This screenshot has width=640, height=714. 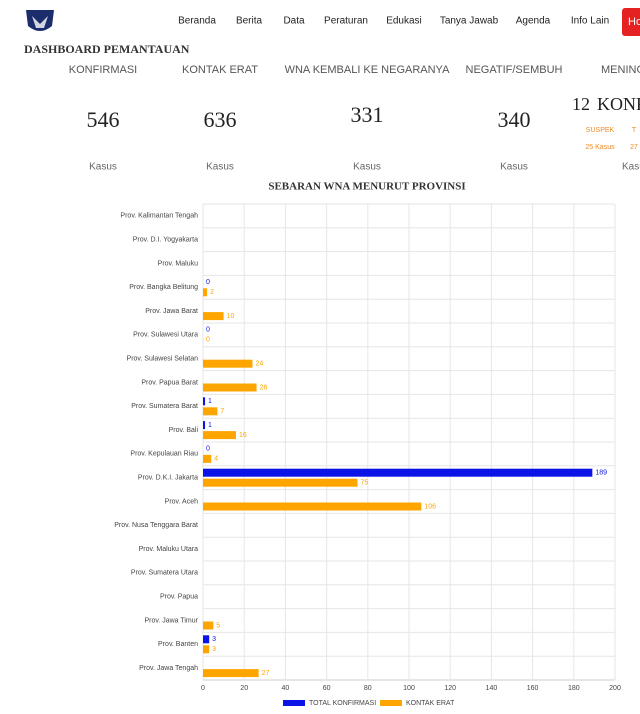 What do you see at coordinates (634, 147) in the screenshot?
I see `sub-value: 27` at bounding box center [634, 147].